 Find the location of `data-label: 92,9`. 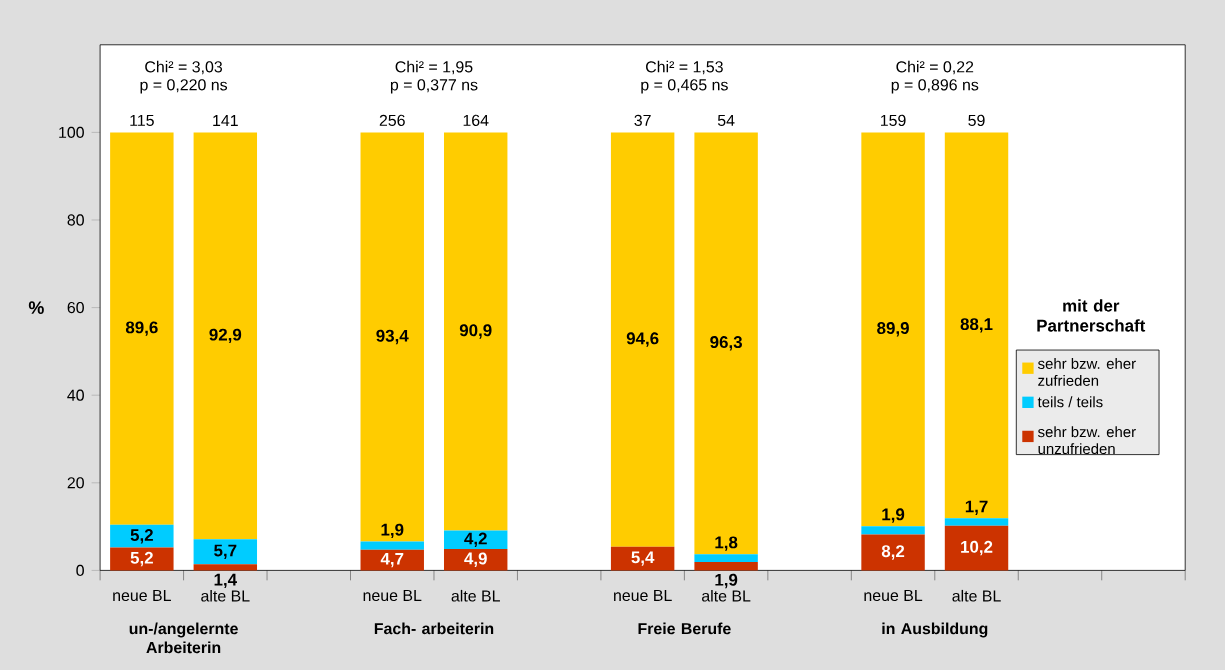

data-label: 92,9 is located at coordinates (225, 336).